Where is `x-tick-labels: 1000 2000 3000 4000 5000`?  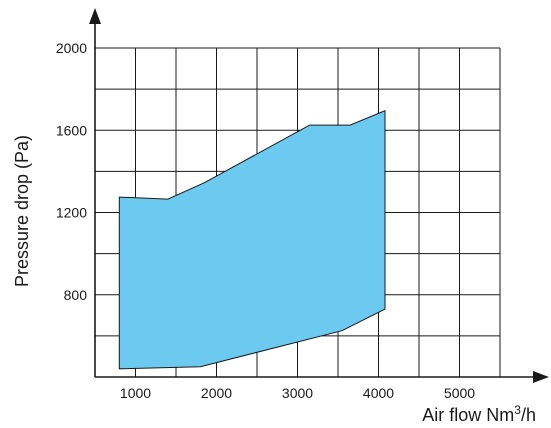 x-tick-labels: 1000 2000 3000 4000 5000 is located at coordinates (297, 393).